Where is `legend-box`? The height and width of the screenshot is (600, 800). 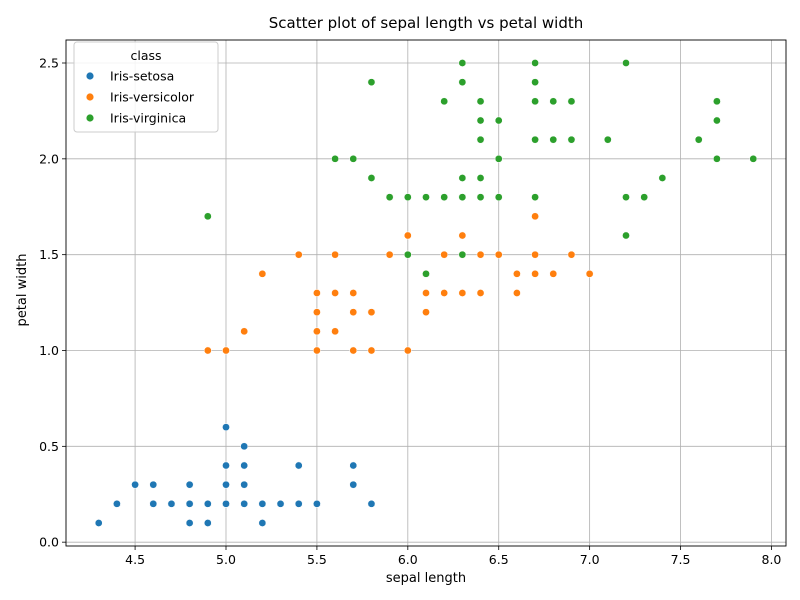 legend-box is located at coordinates (146, 87).